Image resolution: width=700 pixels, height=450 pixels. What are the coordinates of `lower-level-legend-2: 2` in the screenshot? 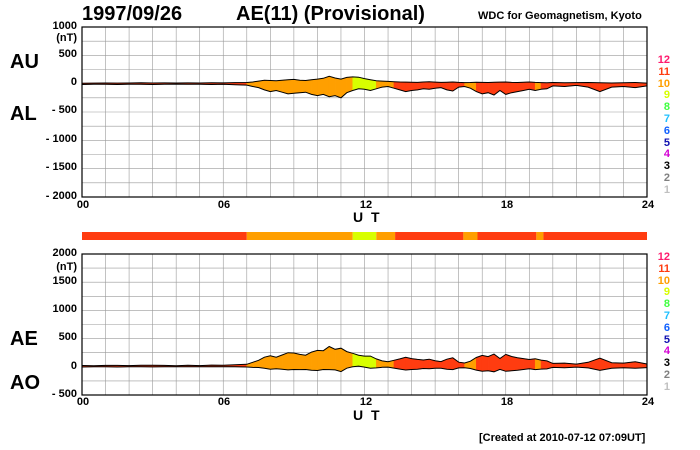 It's located at (666, 375).